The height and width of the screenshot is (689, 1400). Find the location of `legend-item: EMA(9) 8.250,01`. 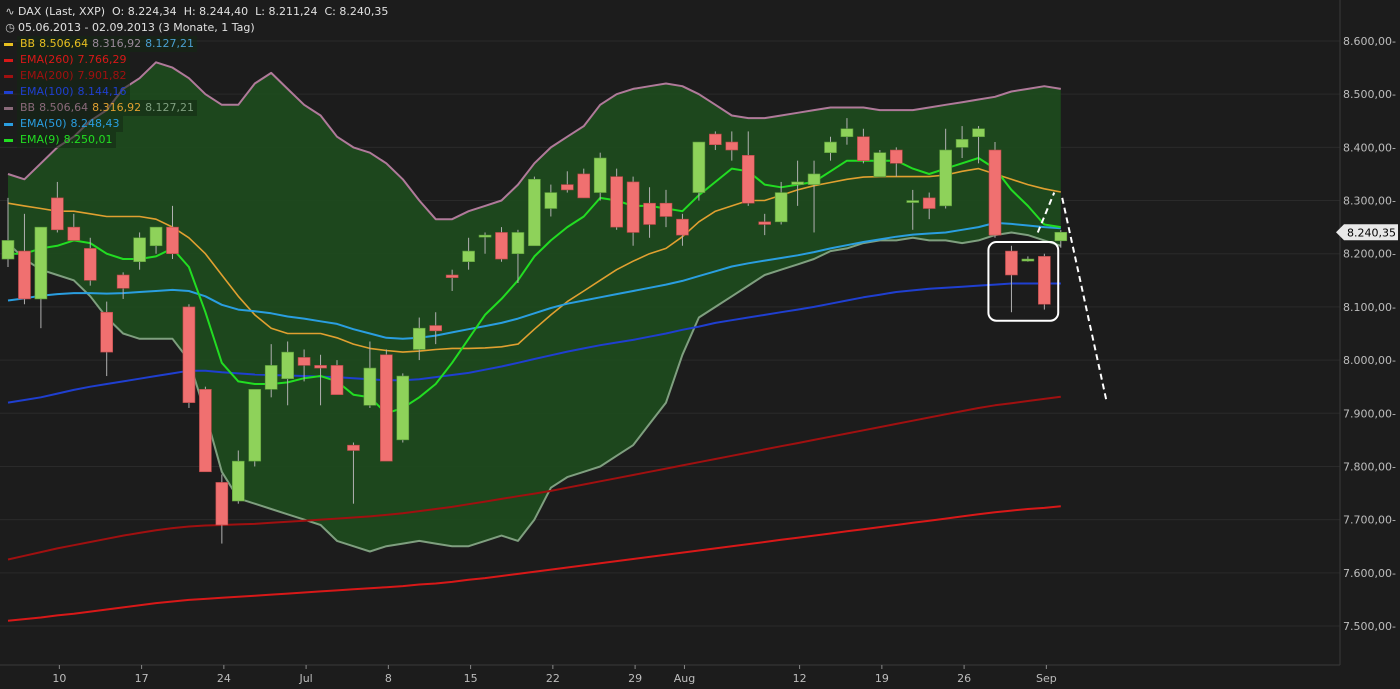

legend-item: EMA(9) 8.250,01 is located at coordinates (196, 140).